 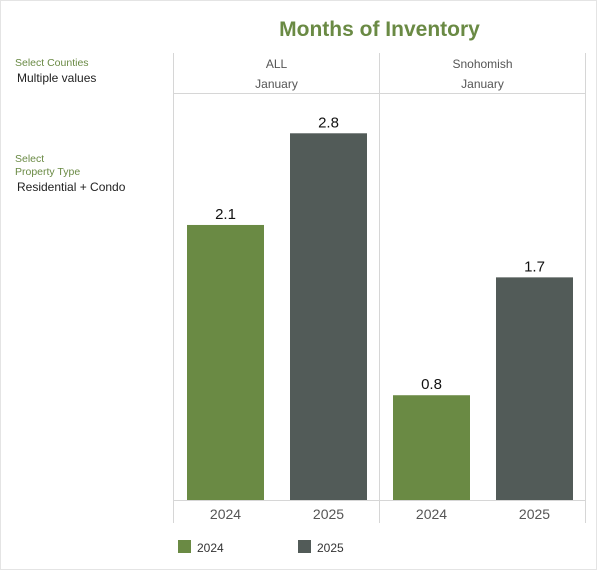 I want to click on data-label-snohomish-2025: 1.7, so click(x=534, y=266).